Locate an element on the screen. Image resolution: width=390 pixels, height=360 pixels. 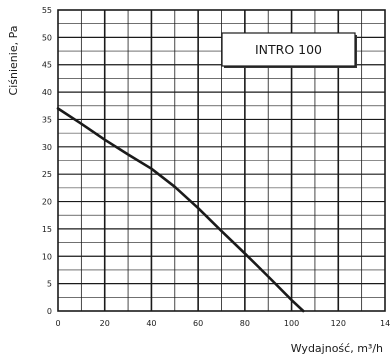
x-axis-label: Wydajność, m³/h is located at coordinates (337, 348).